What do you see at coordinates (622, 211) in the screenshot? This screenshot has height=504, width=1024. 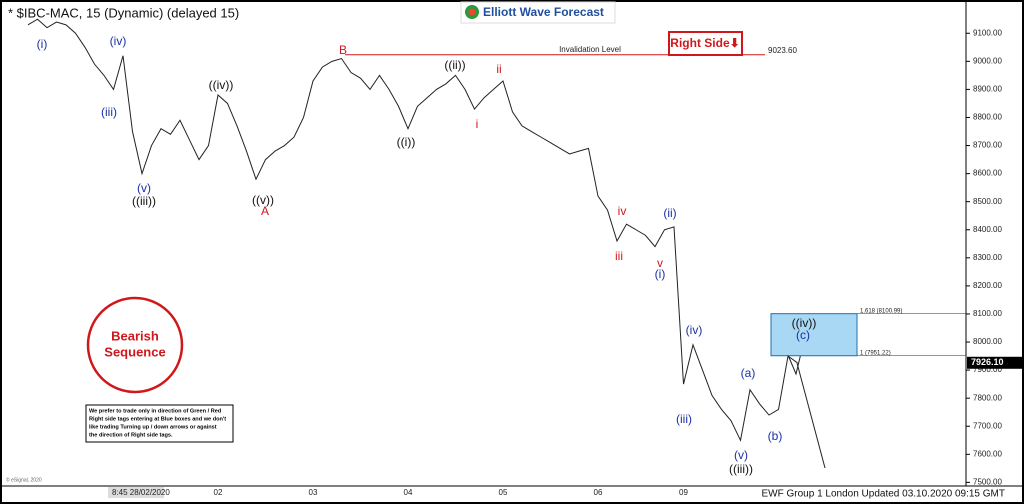 I see `wave-label: iv` at bounding box center [622, 211].